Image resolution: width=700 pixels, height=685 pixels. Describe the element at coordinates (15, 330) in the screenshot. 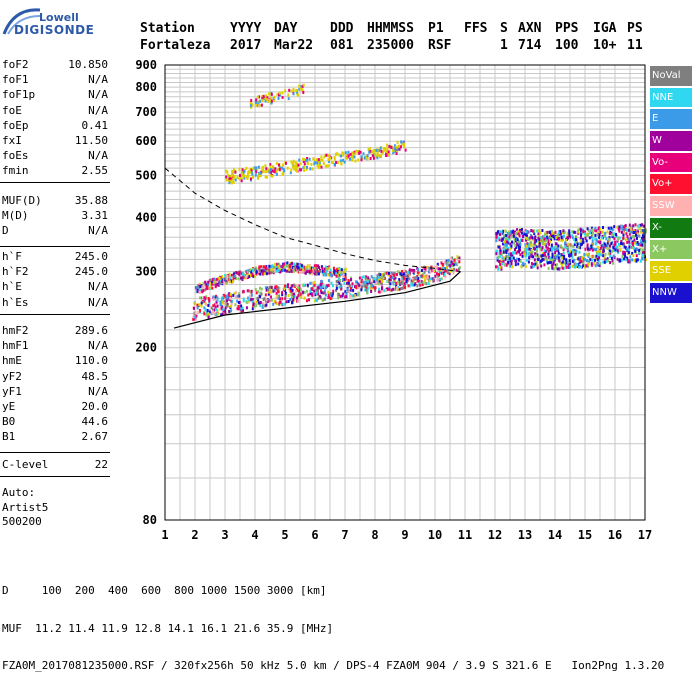

I see `param-label: hmF2` at that location.